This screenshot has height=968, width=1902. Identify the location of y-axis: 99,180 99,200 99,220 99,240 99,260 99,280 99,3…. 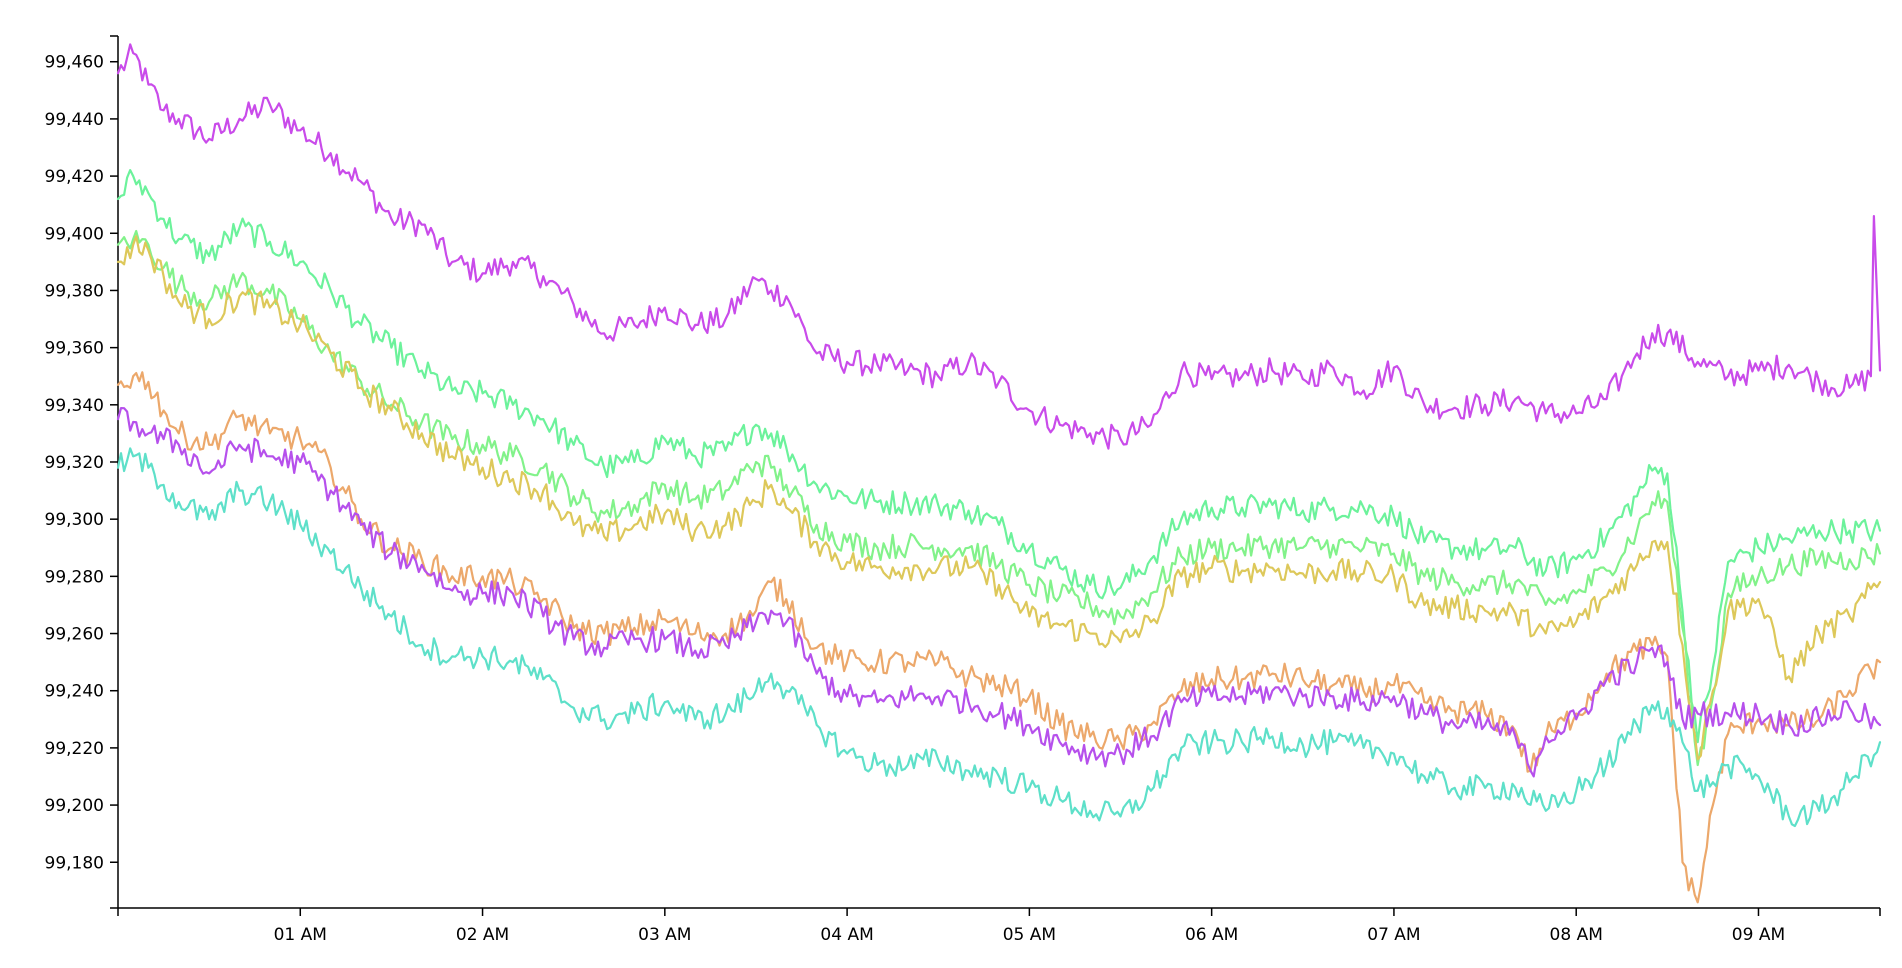
(82, 472).